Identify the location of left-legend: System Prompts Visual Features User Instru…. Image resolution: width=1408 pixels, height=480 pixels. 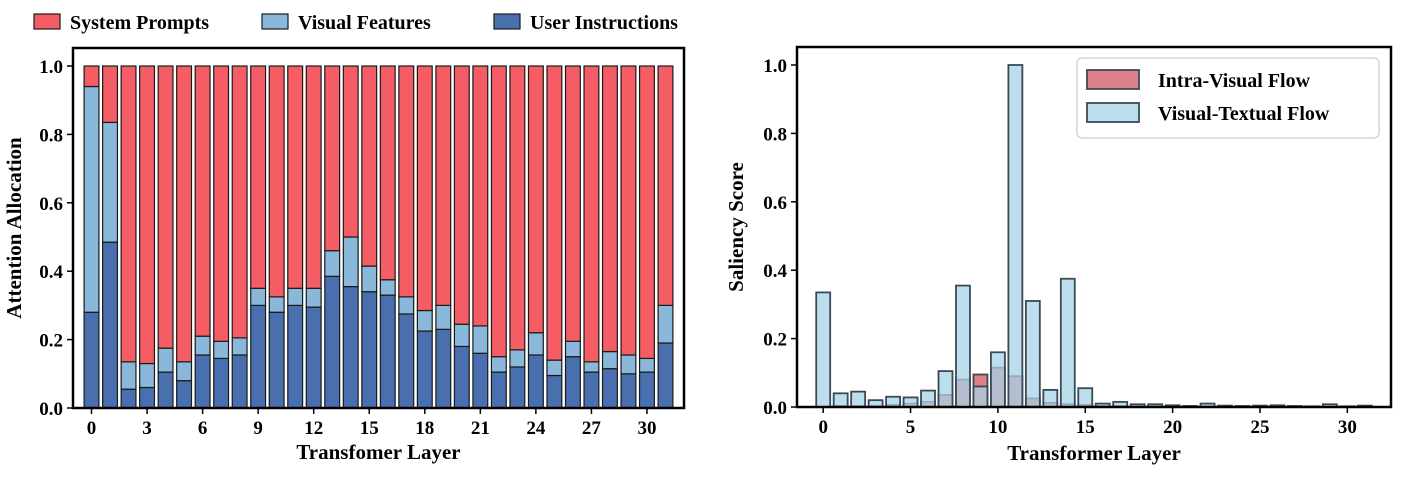
(355, 23).